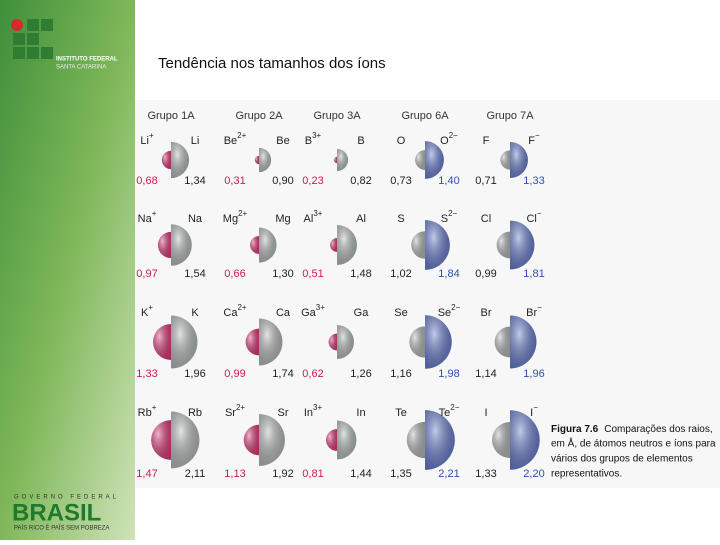  What do you see at coordinates (425, 116) in the screenshot?
I see `group-header: Grupo 6A` at bounding box center [425, 116].